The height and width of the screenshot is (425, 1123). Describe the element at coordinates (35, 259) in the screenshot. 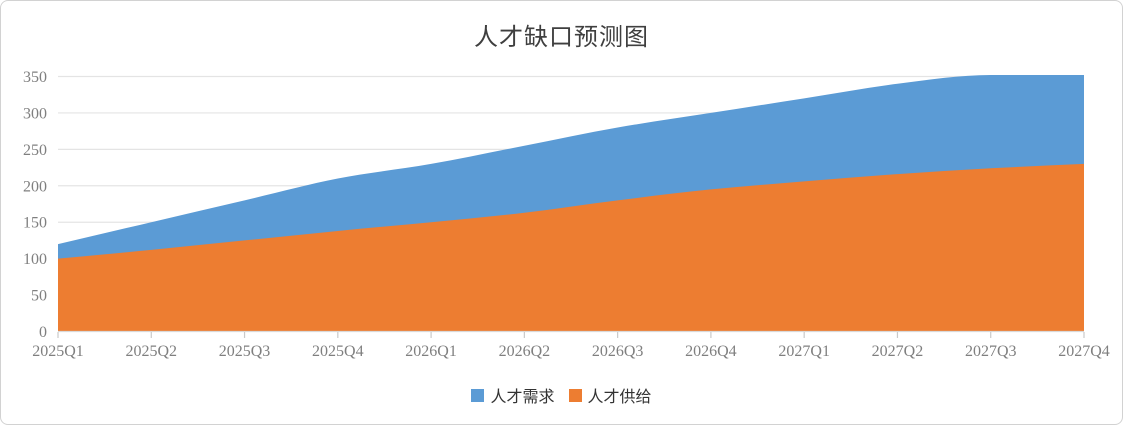

I see `y-axis-tick-label: 100` at that location.